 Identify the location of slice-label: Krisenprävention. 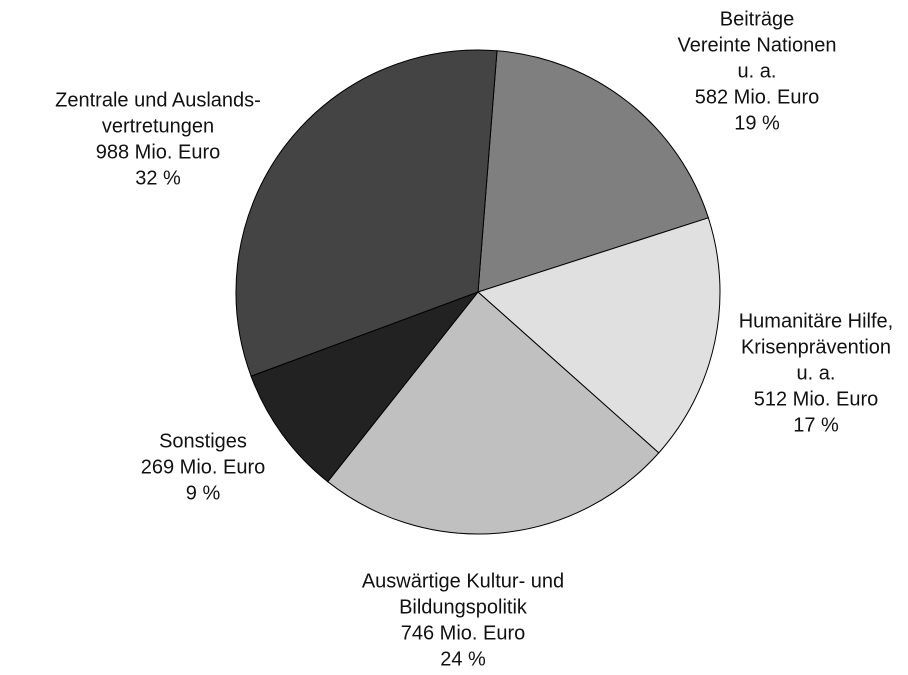
(816, 347).